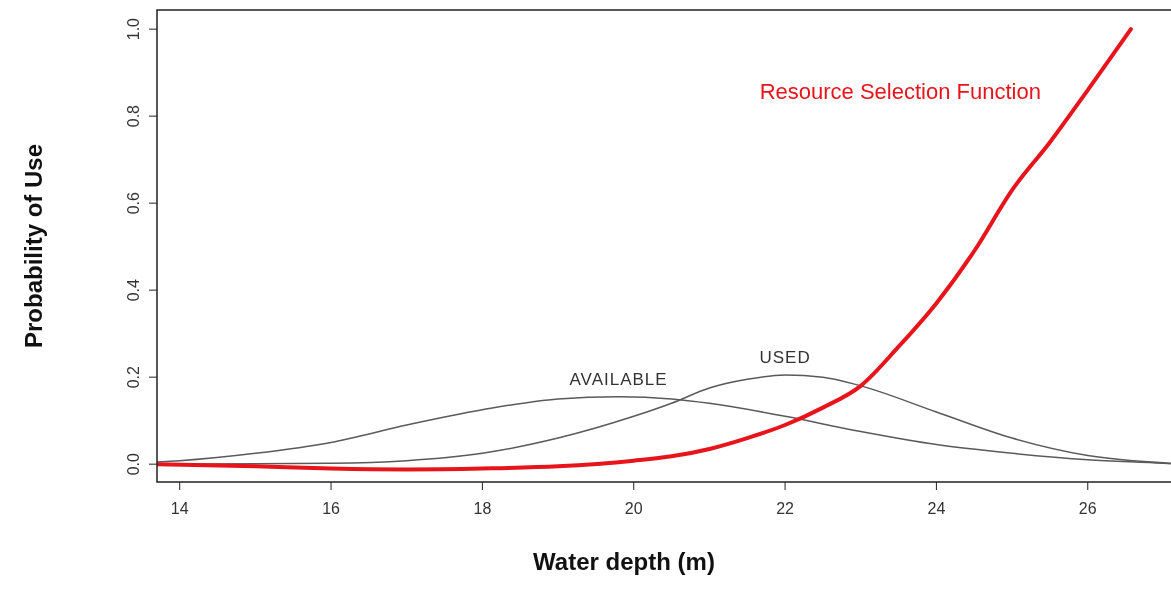  Describe the element at coordinates (624, 561) in the screenshot. I see `x-axis-title: Water depth (m)` at that location.